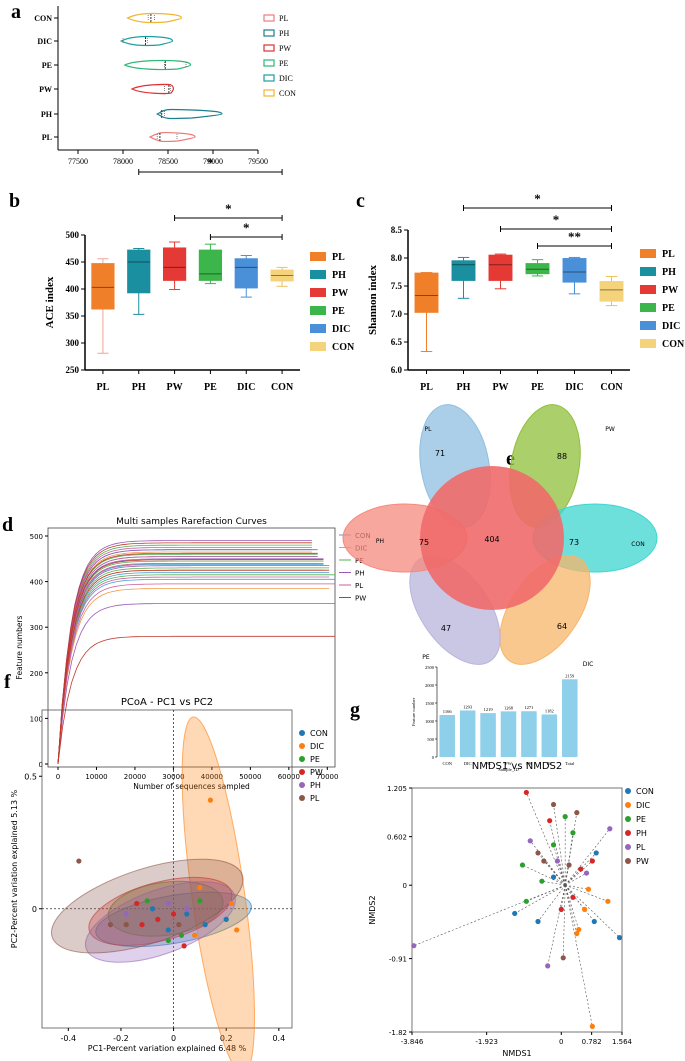 This screenshot has width=685, height=1061. Describe the element at coordinates (529, 734) in the screenshot. I see `bar-PH` at that location.